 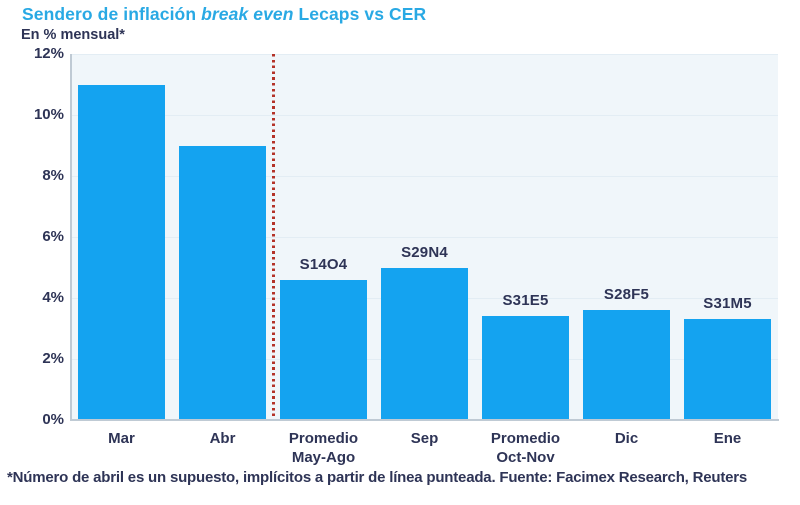 What do you see at coordinates (323, 457) in the screenshot?
I see `x-tick-line: May-Ago` at bounding box center [323, 457].